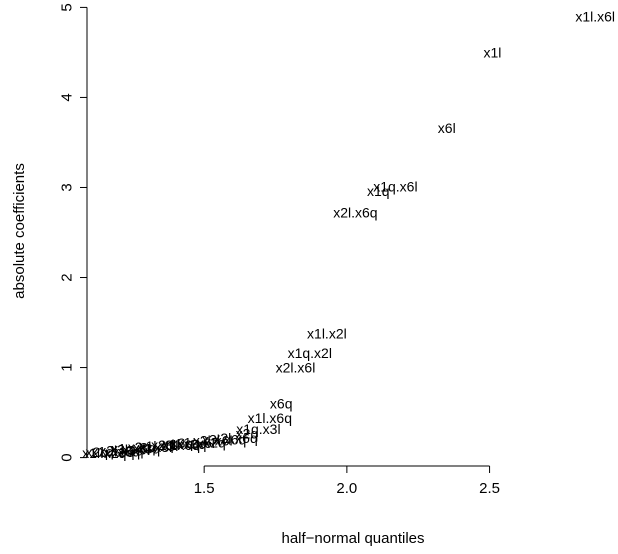 The height and width of the screenshot is (554, 618). What do you see at coordinates (447, 128) in the screenshot?
I see `point-label: x6l` at bounding box center [447, 128].